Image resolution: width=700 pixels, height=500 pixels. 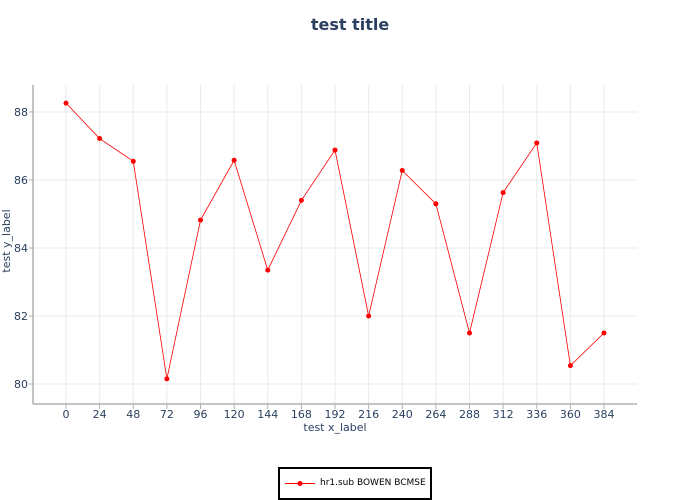 I want to click on x-tick-label: 72, so click(x=167, y=414).